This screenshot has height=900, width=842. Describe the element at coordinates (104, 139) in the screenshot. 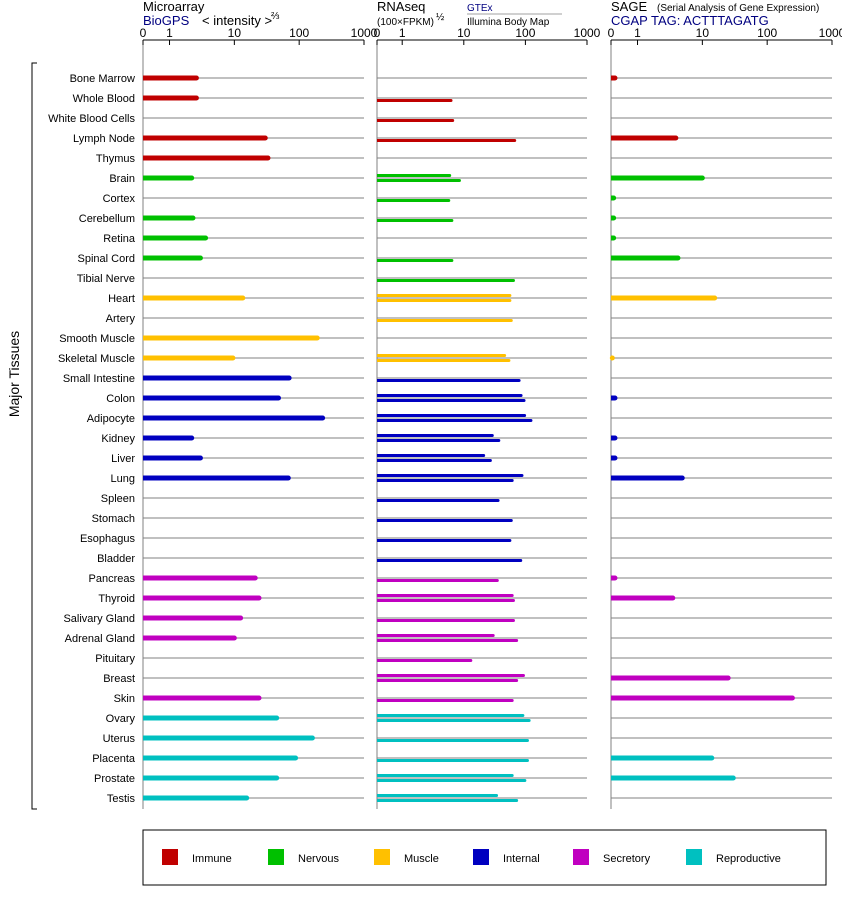

I see `tissue-label: Lymph Node` at that location.